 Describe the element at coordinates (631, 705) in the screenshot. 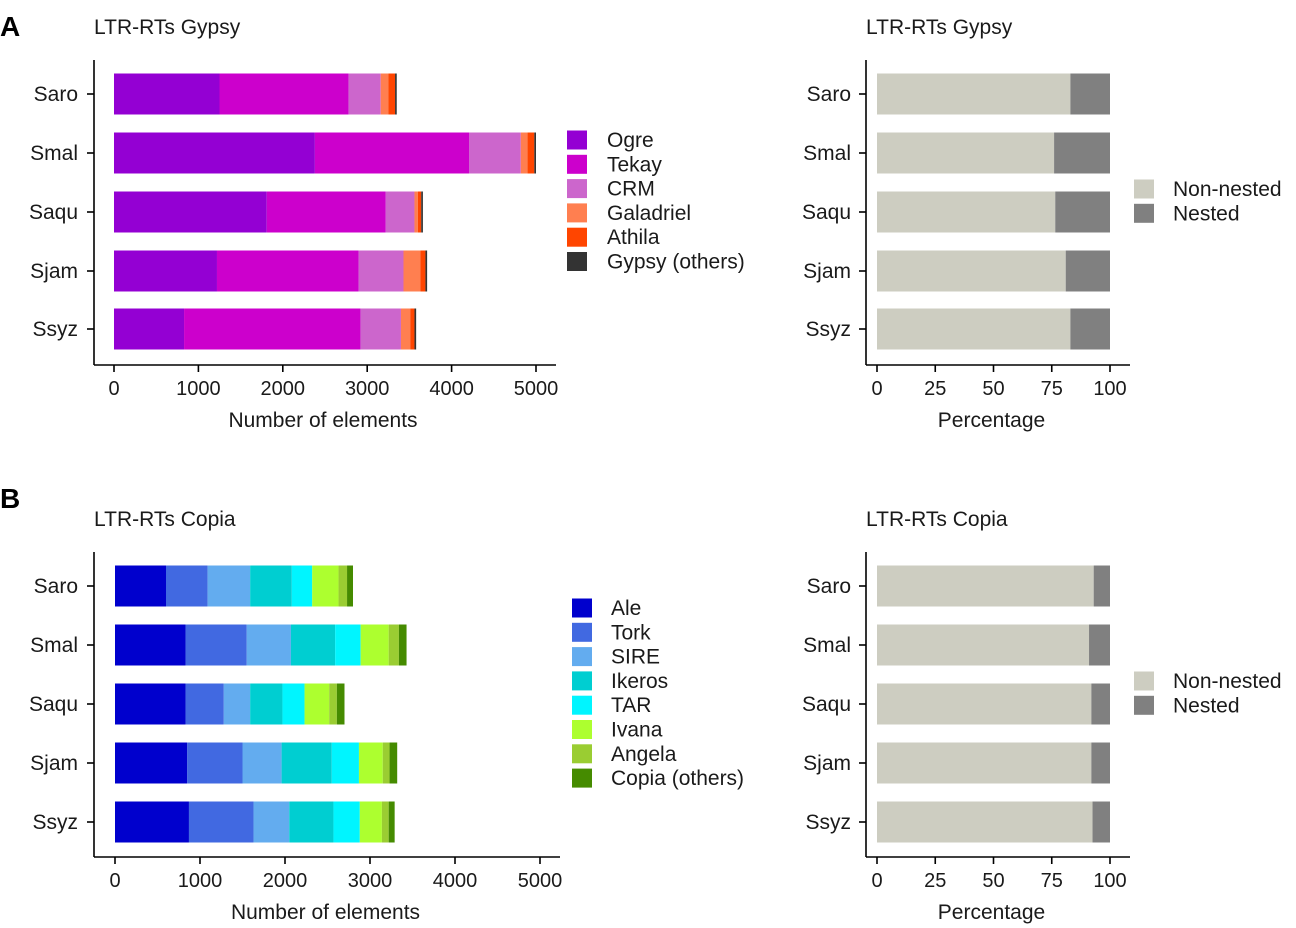

I see `legend-label: TAR` at that location.